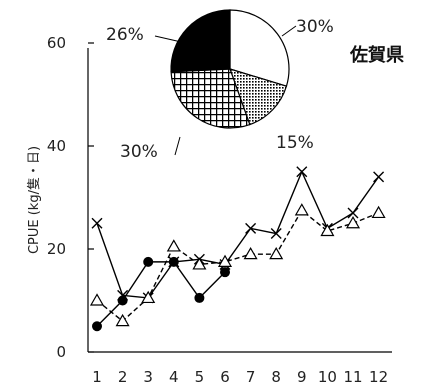  What do you see at coordinates (200, 376) in the screenshot?
I see `x-tick-label: 5` at bounding box center [200, 376].